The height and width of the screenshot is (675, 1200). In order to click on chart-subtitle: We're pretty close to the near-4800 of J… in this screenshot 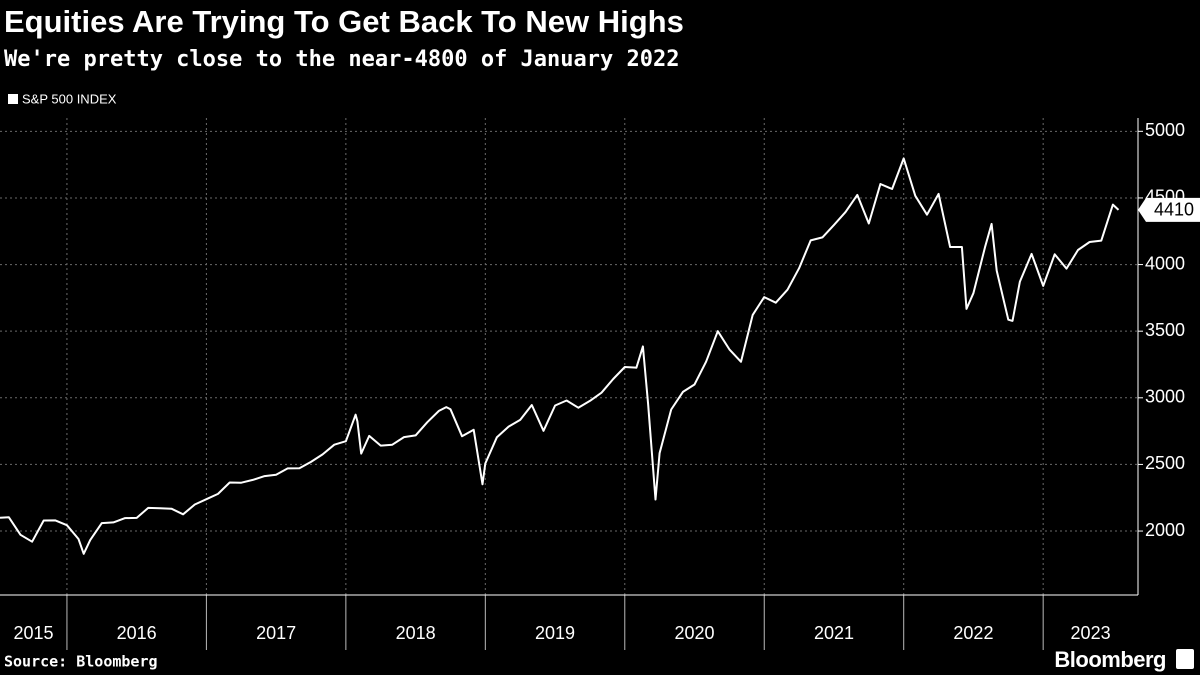, I will do `click(342, 59)`.